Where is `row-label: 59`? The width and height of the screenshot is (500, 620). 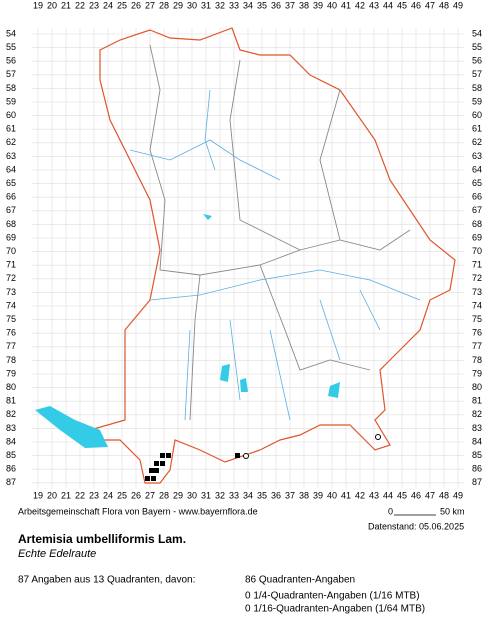 row-label: 59 is located at coordinates (11, 101).